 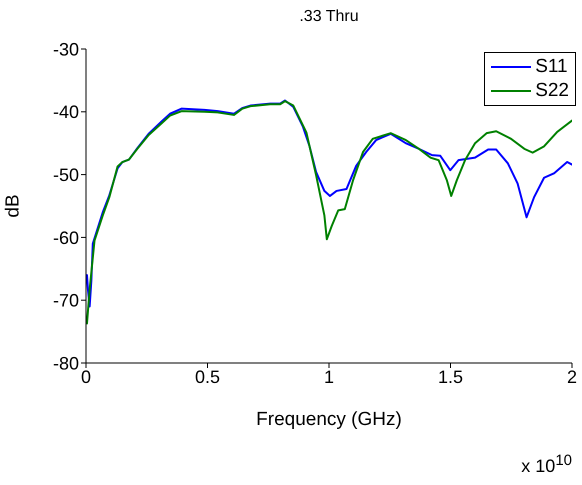 What do you see at coordinates (572, 376) in the screenshot?
I see `x-tick-label: 2` at bounding box center [572, 376].